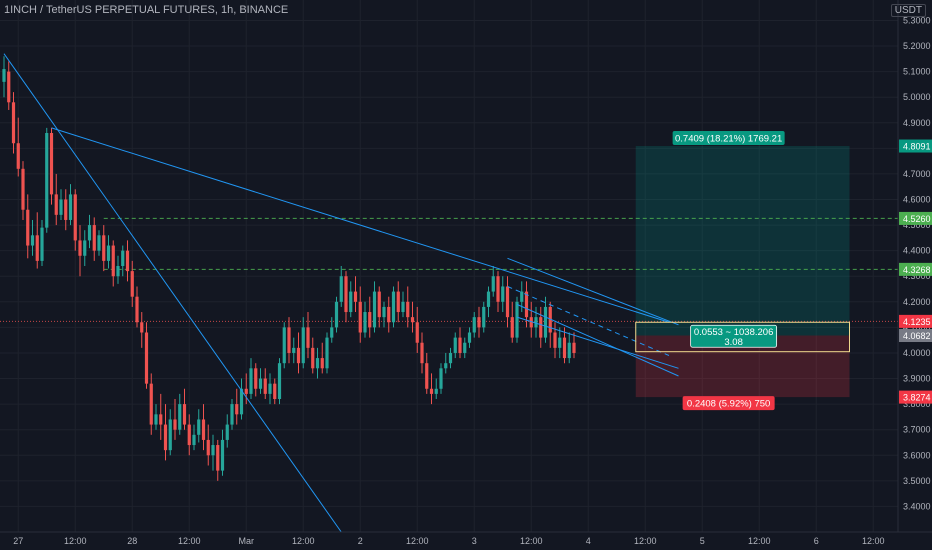 The image size is (932, 550). I want to click on y-tick-label: 4.2000, so click(917, 302).